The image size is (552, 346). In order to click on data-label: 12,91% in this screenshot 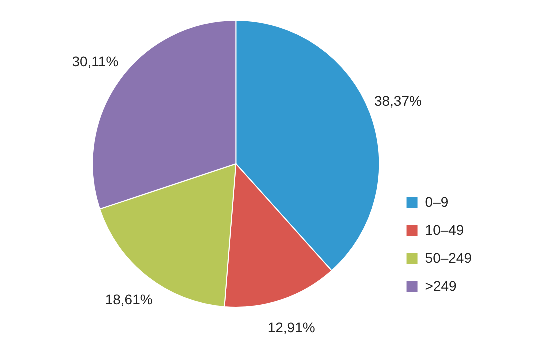, I will do `click(292, 327)`.